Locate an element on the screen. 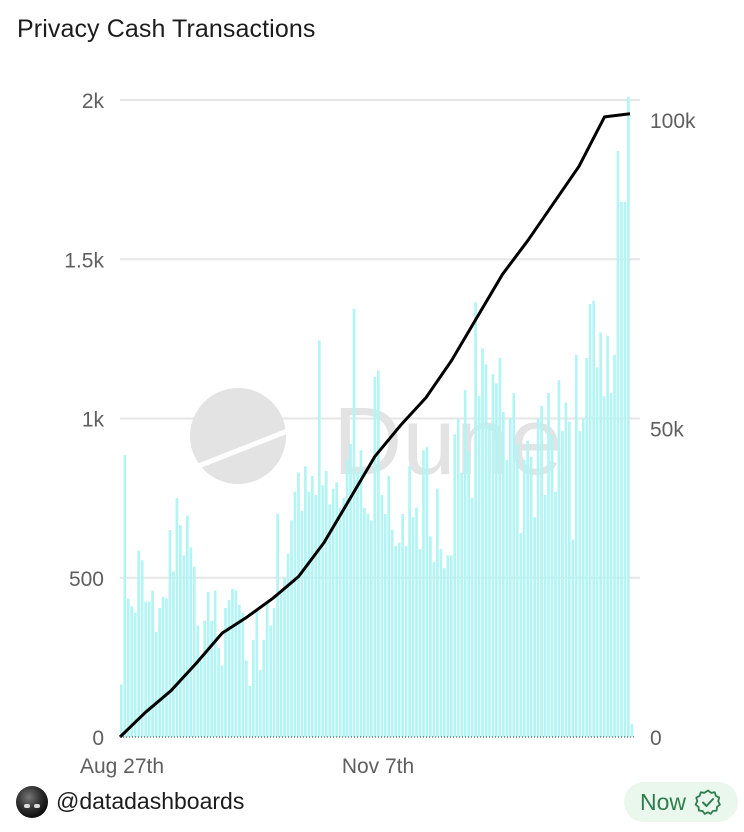 This screenshot has width=744, height=832. freshness-badge: Now is located at coordinates (681, 802).